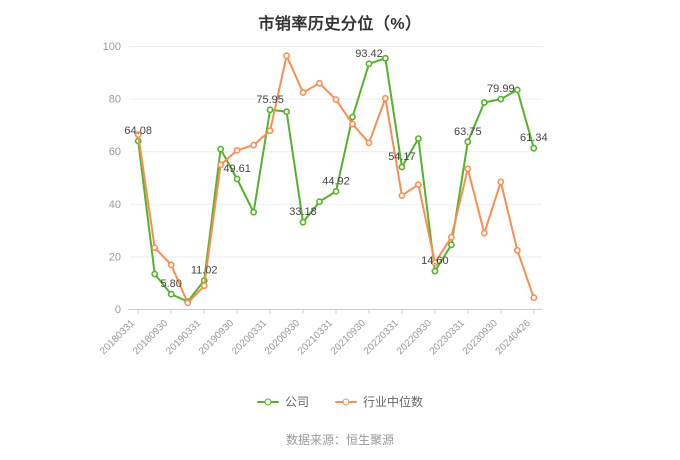 The width and height of the screenshot is (680, 460). What do you see at coordinates (340, 24) in the screenshot?
I see `chart-title: 市销率历史分位（%）` at bounding box center [340, 24].